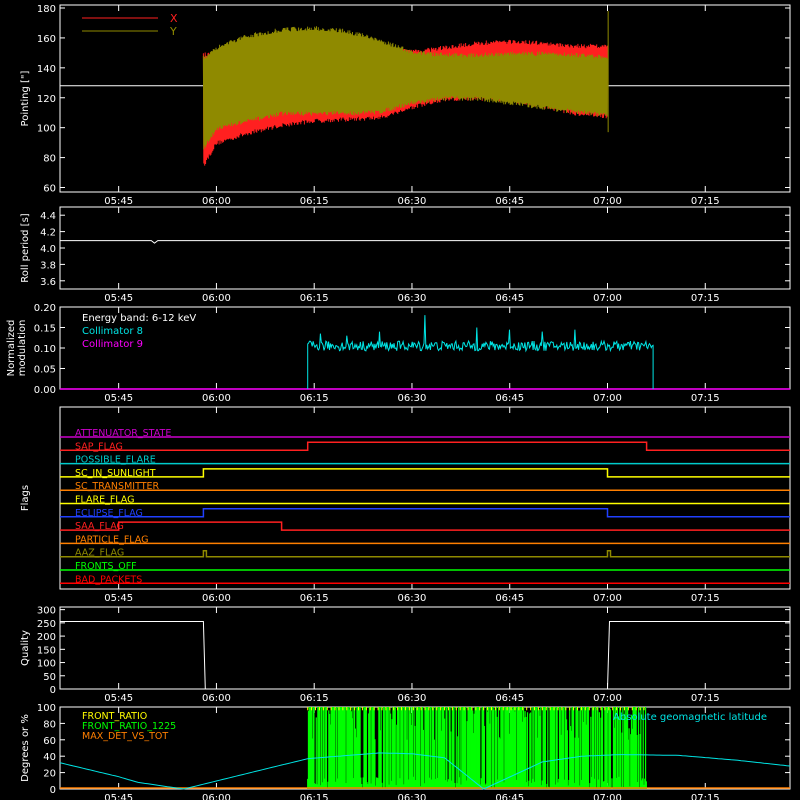  What do you see at coordinates (425, 655) in the screenshot?
I see `quality-line` at bounding box center [425, 655].